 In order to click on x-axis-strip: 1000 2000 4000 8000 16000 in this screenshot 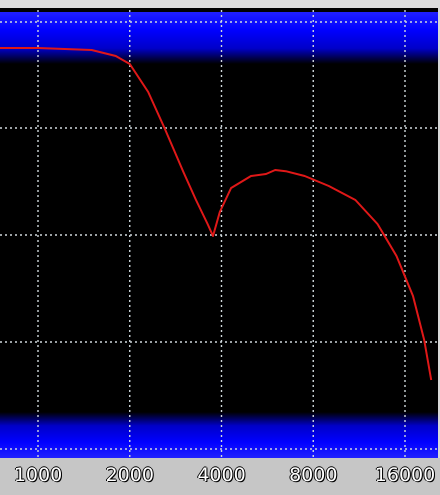, I will do `click(220, 476)`.